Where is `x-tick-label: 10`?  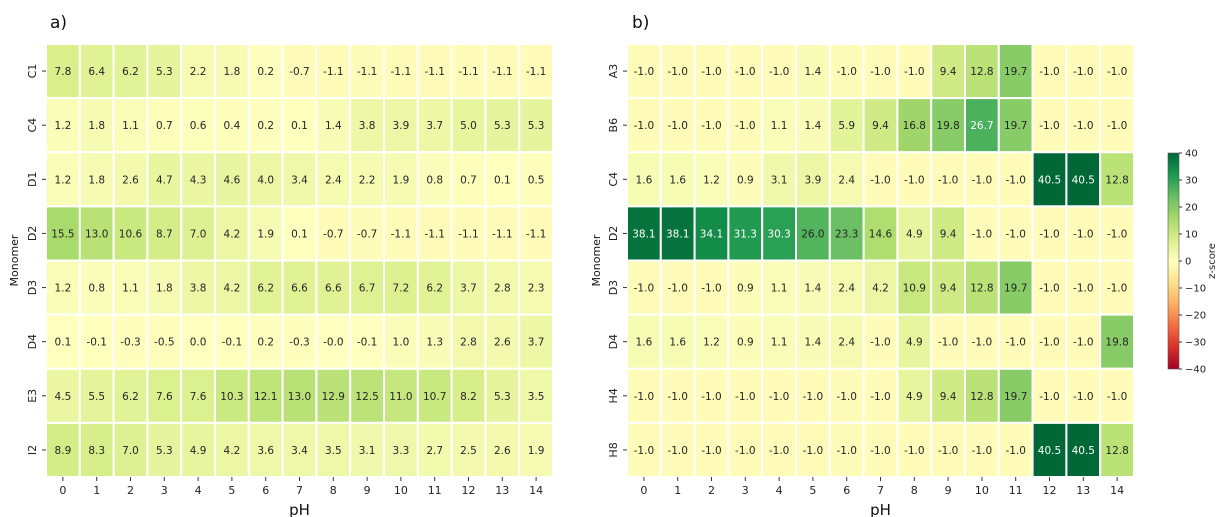
x-tick-label: 10 is located at coordinates (401, 490).